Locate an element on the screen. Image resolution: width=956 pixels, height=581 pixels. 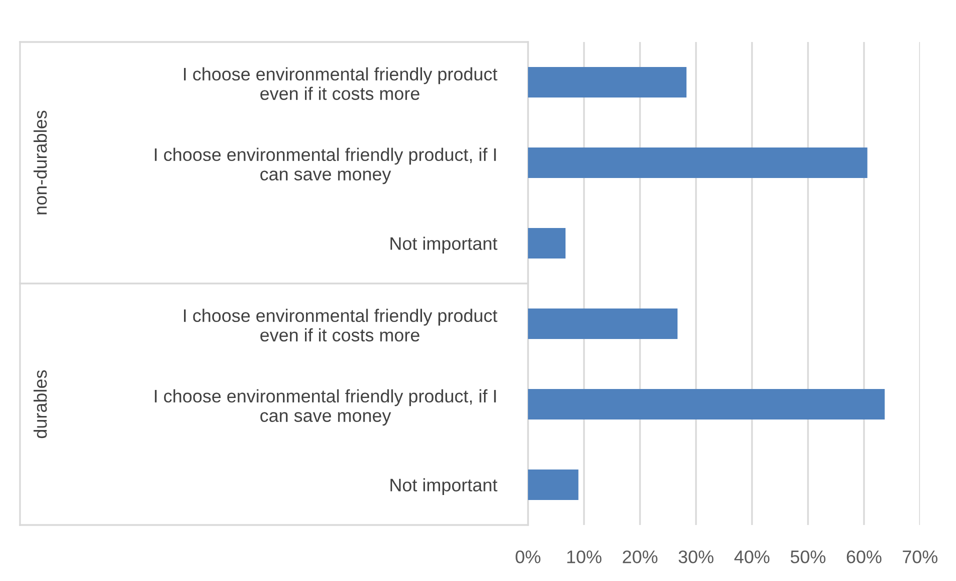
x-tick-label: 20% is located at coordinates (640, 557).